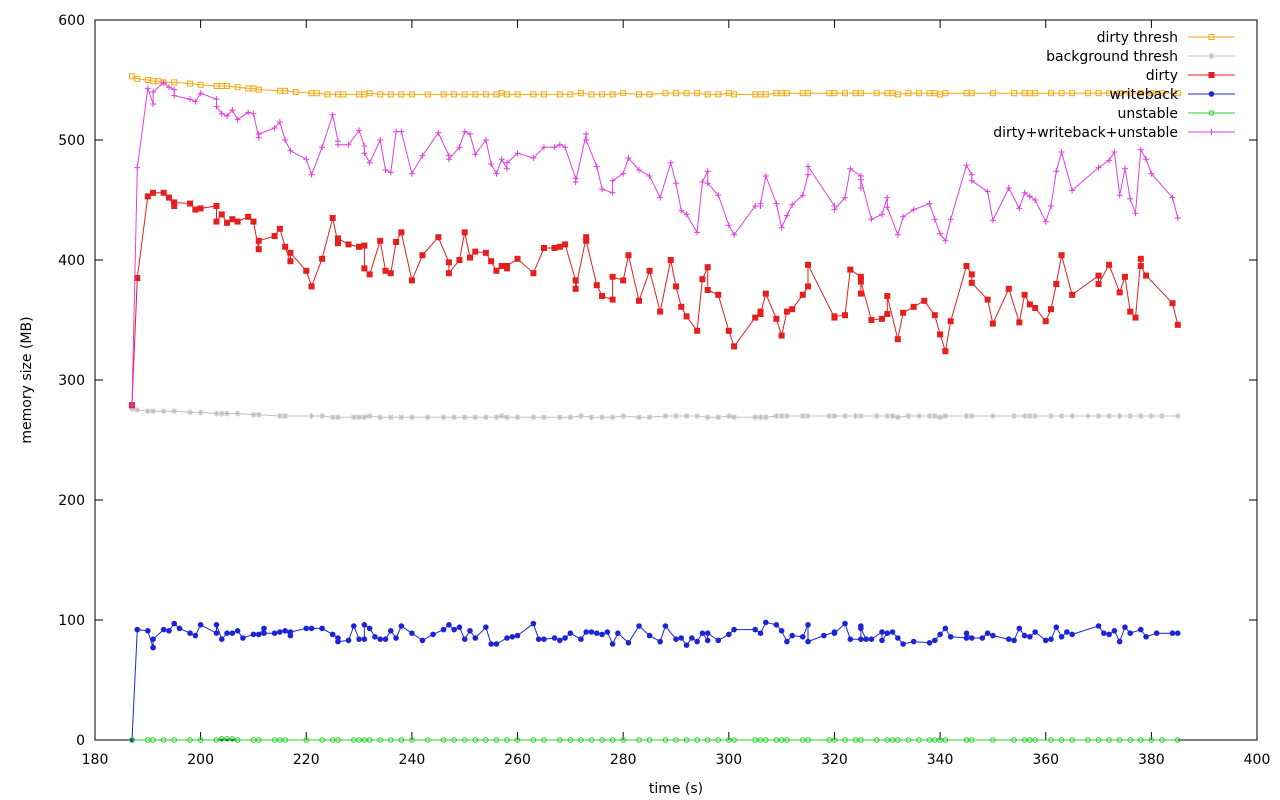 This screenshot has width=1280, height=800. I want to click on legend-label-writeback: writeback, so click(1144, 95).